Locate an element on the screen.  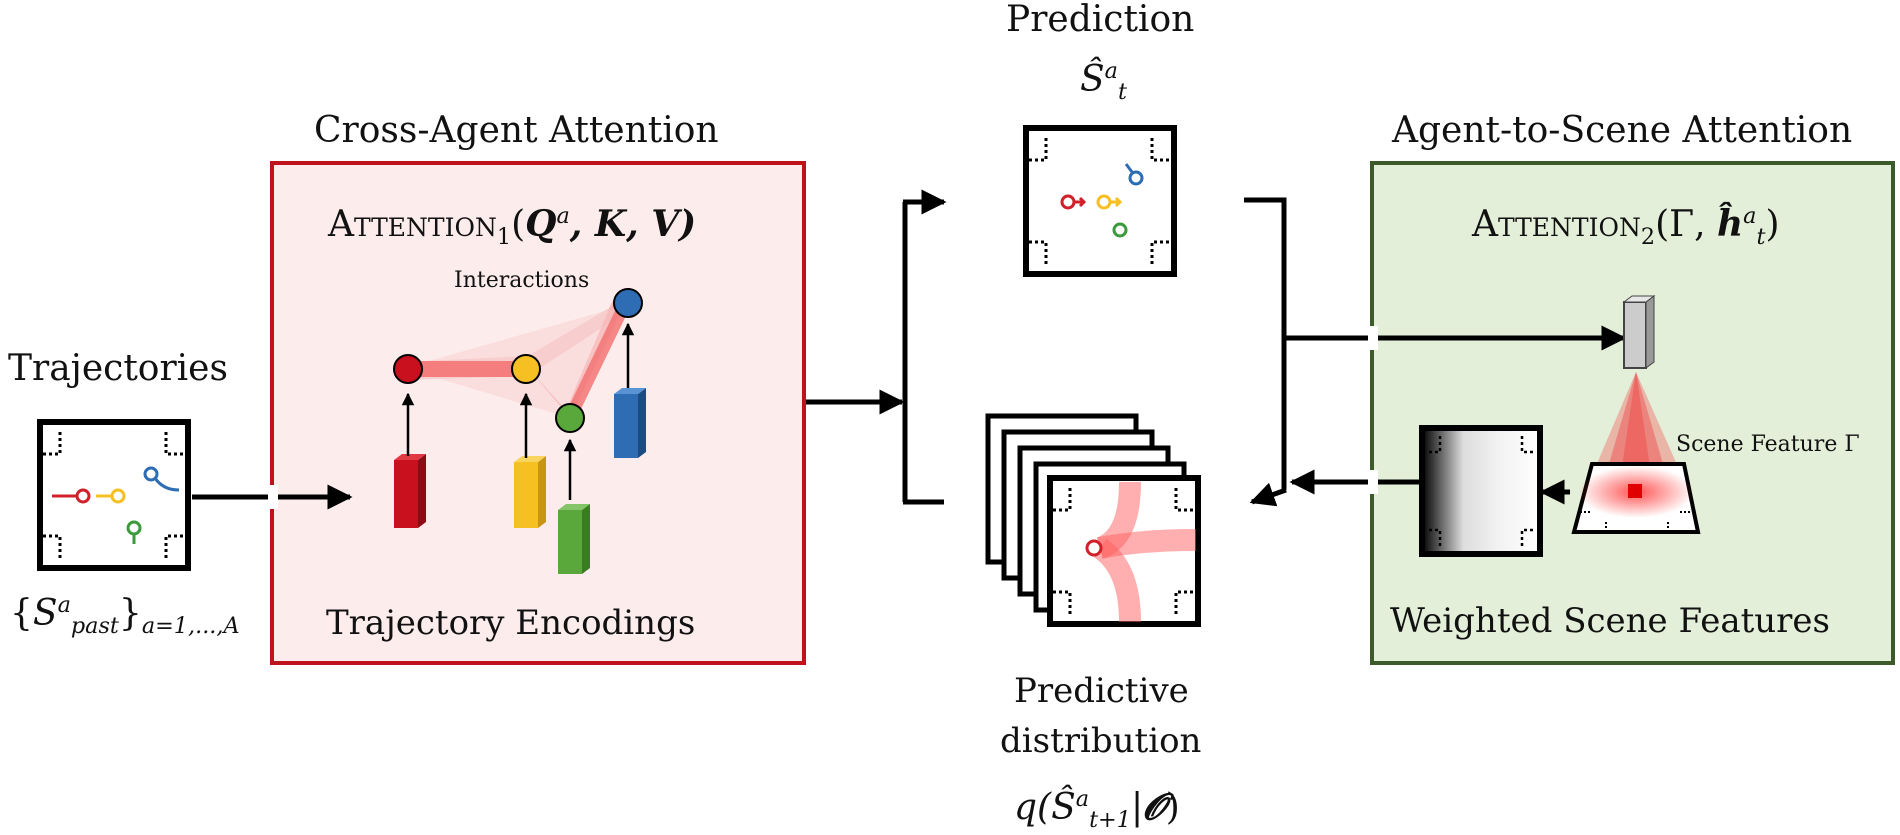
scene-feature-label: Scene Feature Γ is located at coordinates (1768, 444).